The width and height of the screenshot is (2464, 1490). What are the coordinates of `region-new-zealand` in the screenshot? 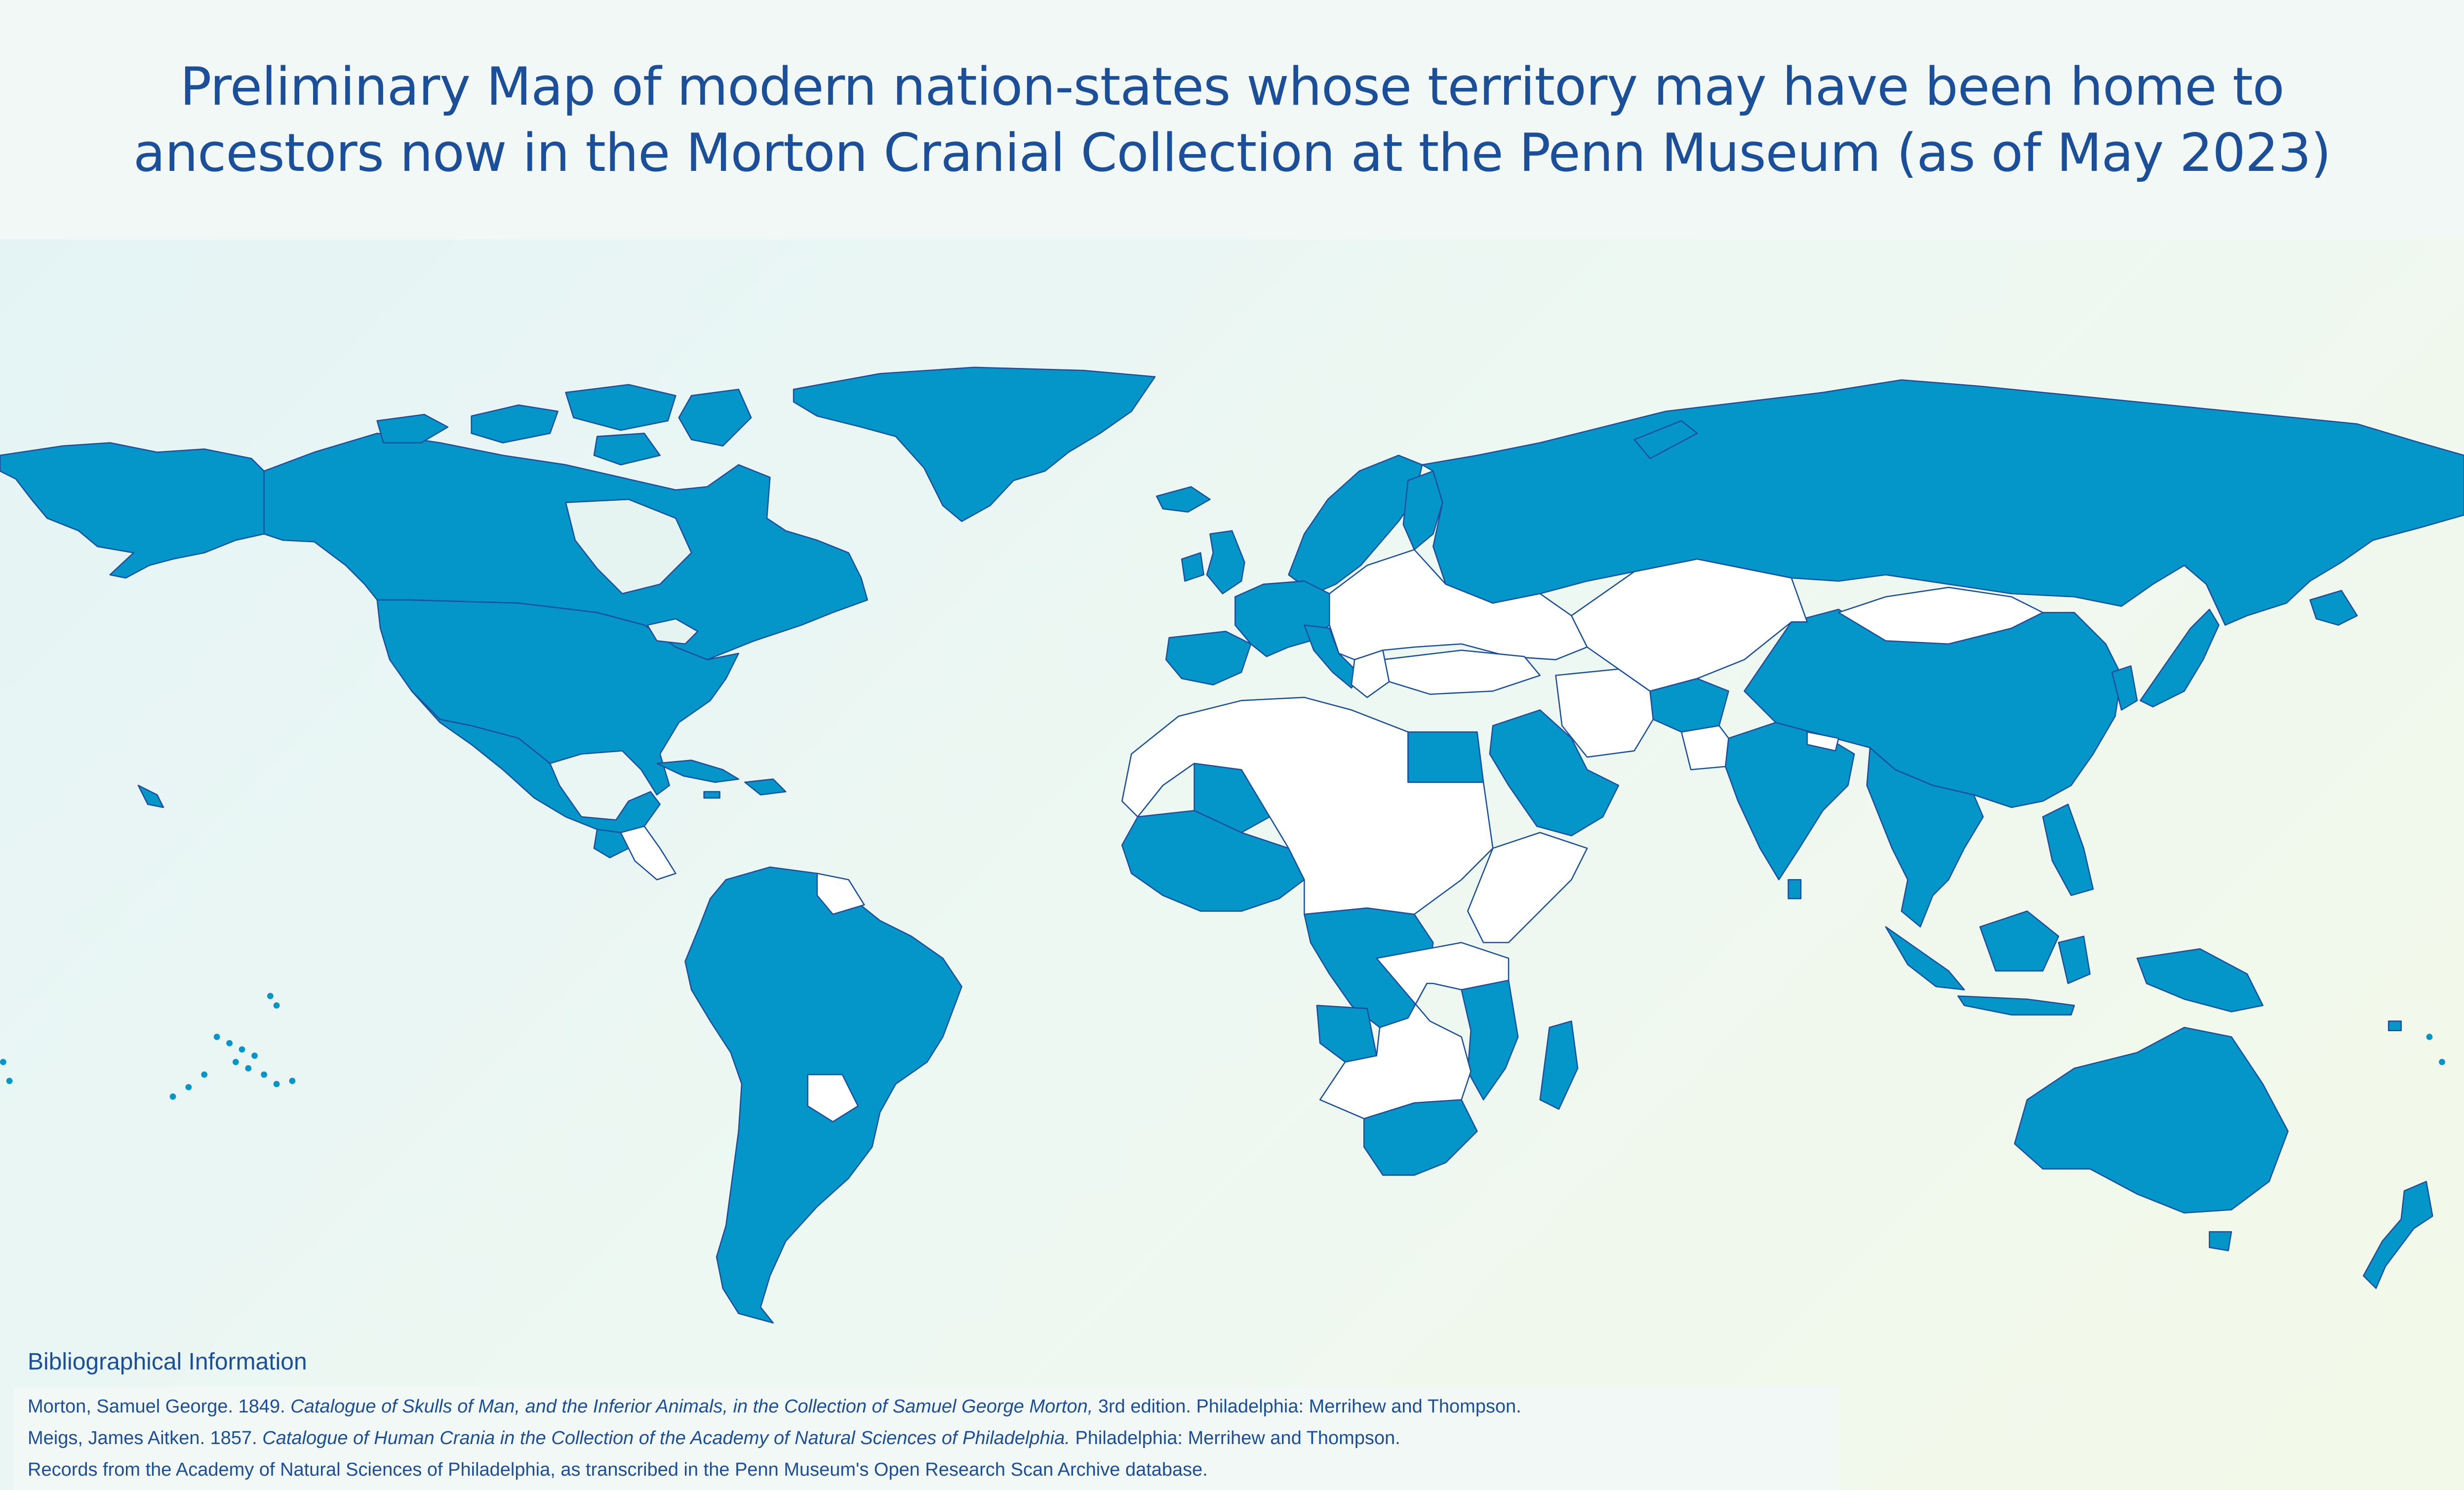 It's located at (2398, 1235).